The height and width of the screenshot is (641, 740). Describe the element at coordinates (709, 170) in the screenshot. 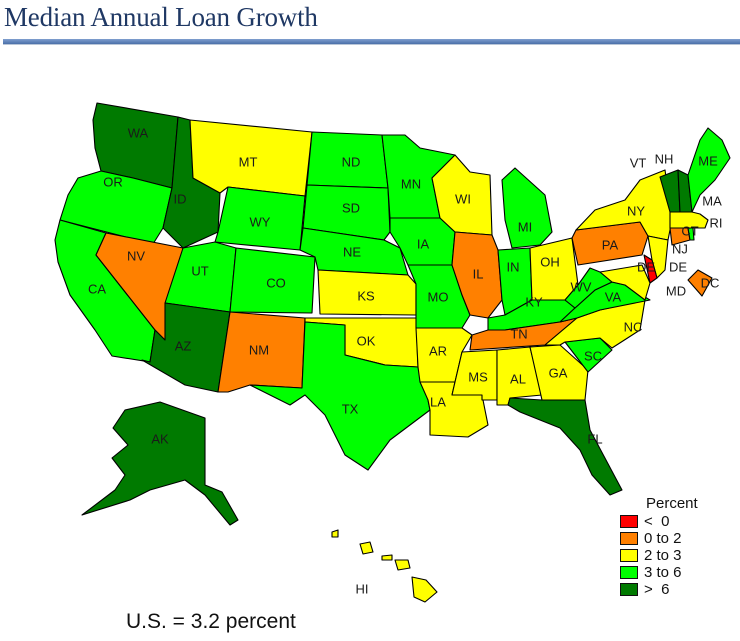

I see `state-me` at that location.